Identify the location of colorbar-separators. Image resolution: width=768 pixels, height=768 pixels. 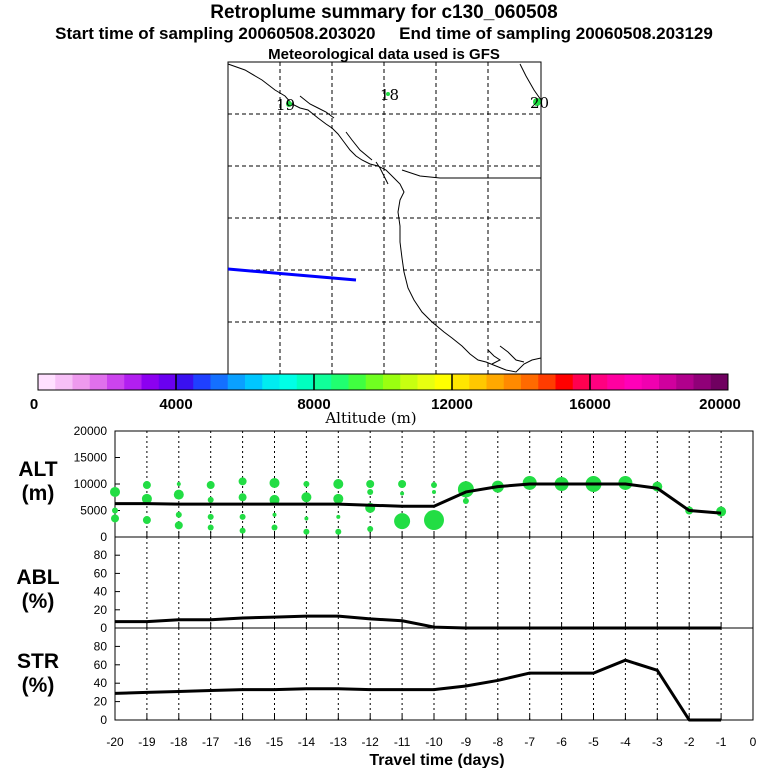
(383, 382).